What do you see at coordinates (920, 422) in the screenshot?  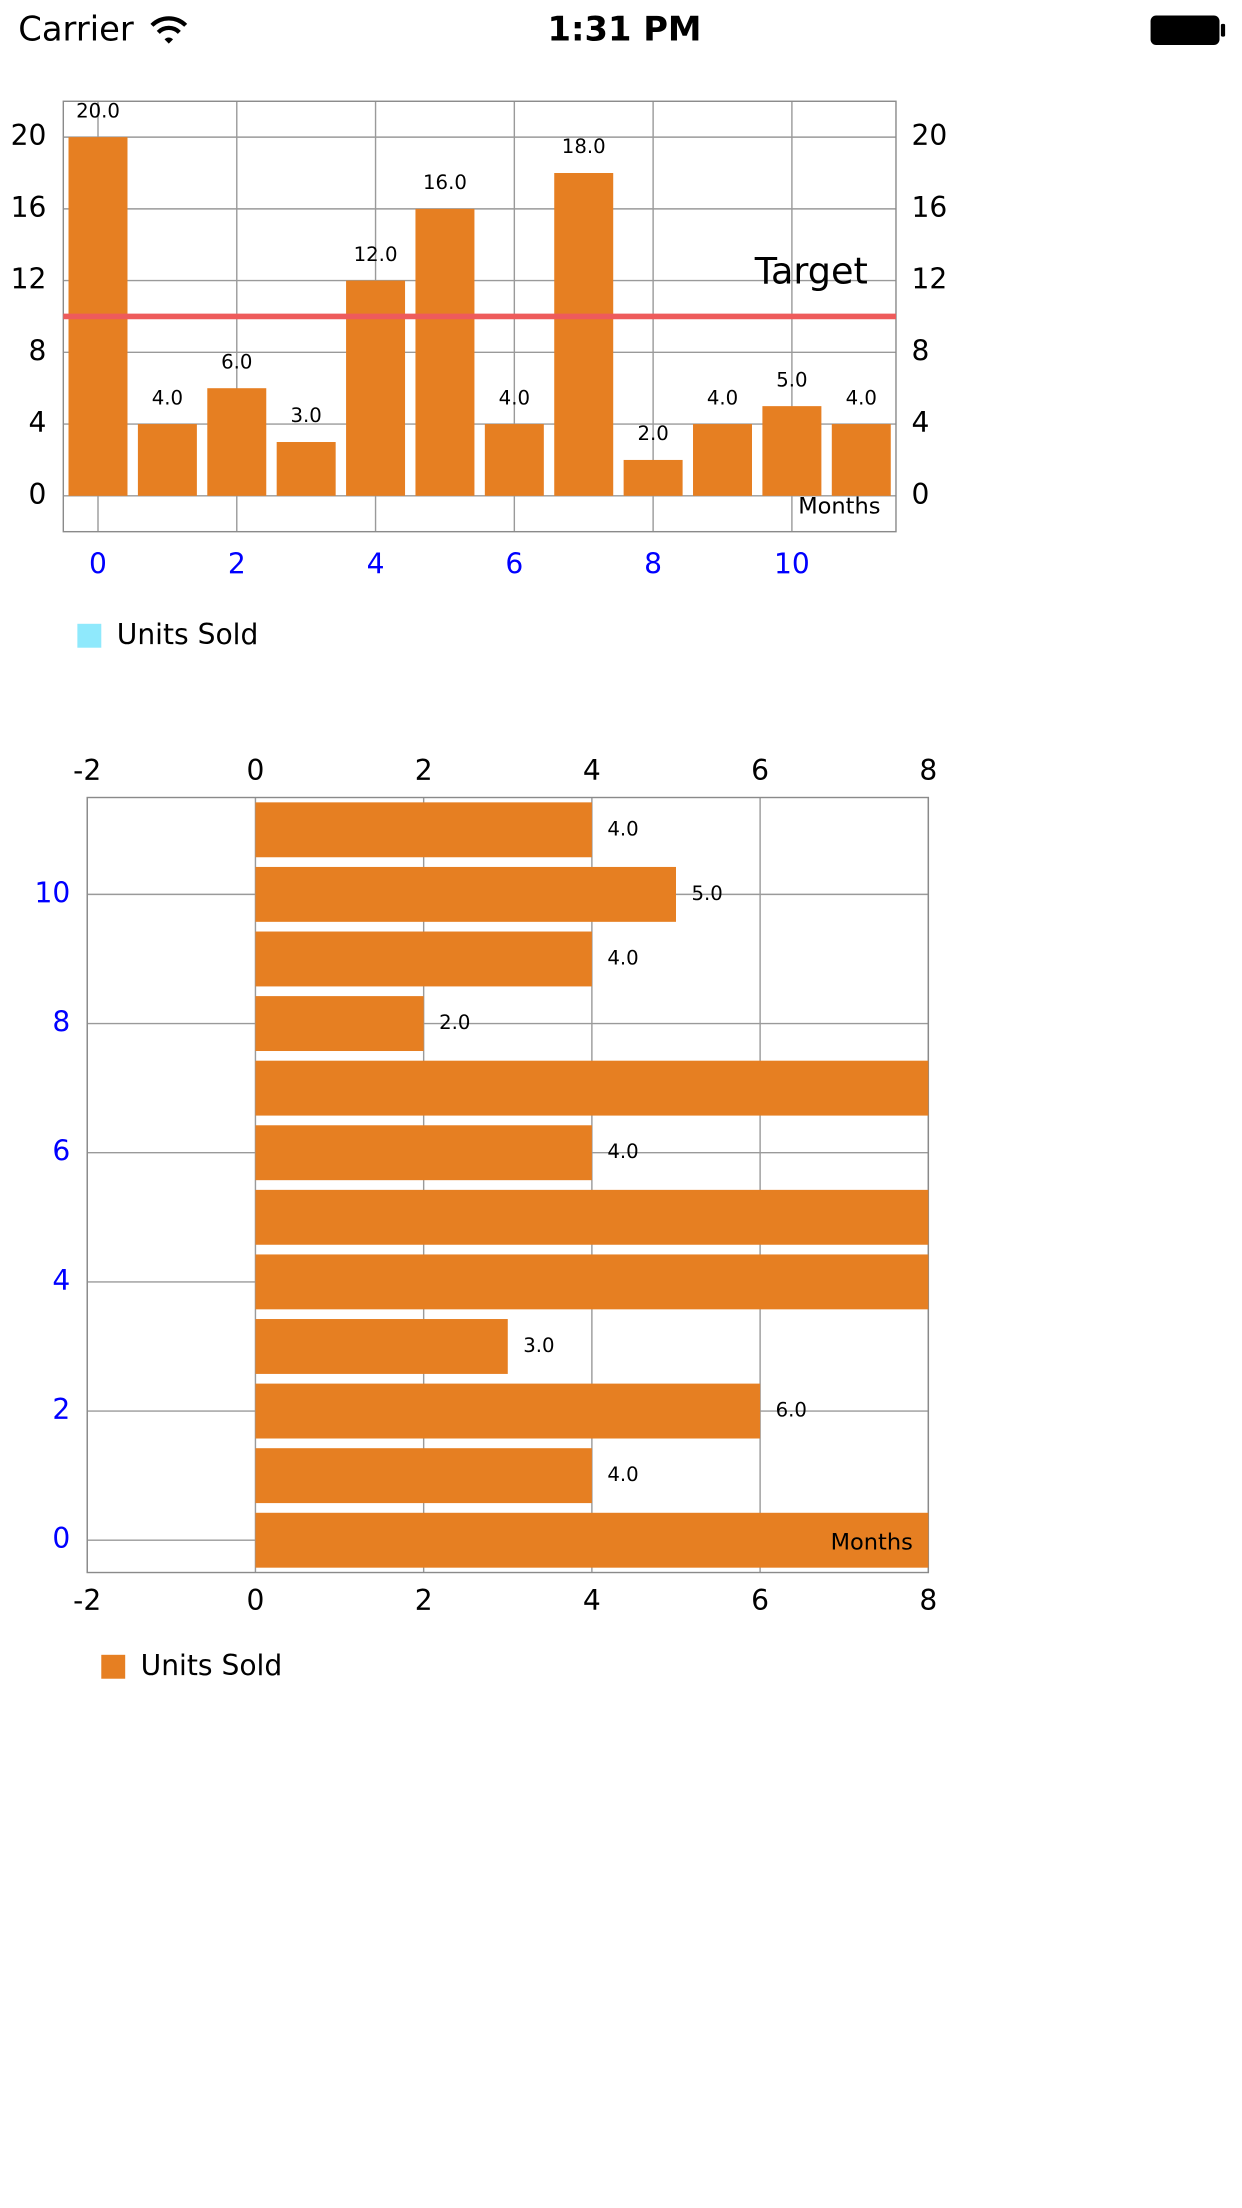 I see `y2-tick-label: 4` at bounding box center [920, 422].